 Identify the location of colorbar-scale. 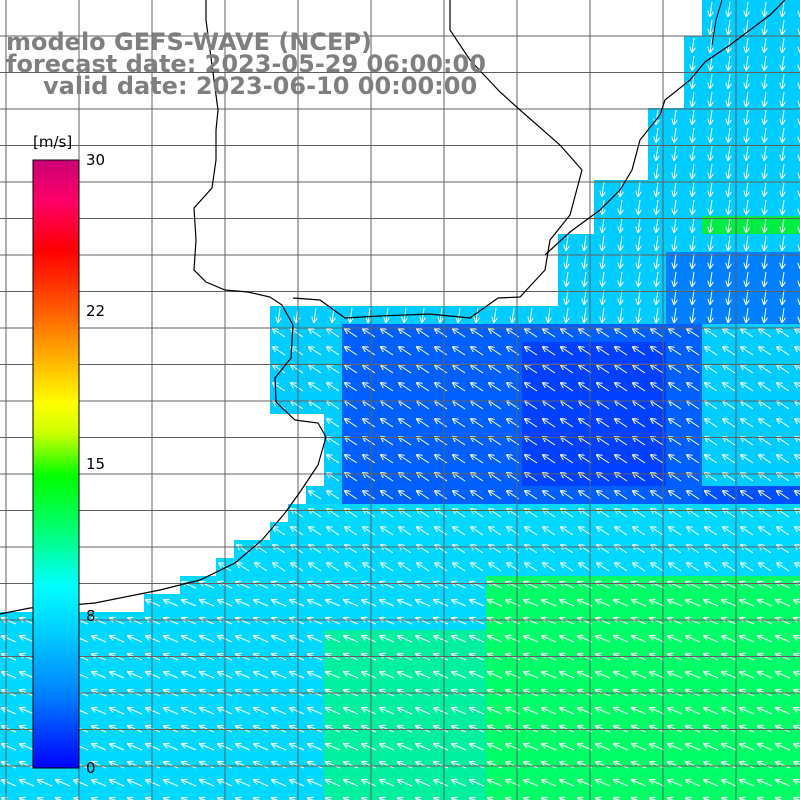
(56, 464).